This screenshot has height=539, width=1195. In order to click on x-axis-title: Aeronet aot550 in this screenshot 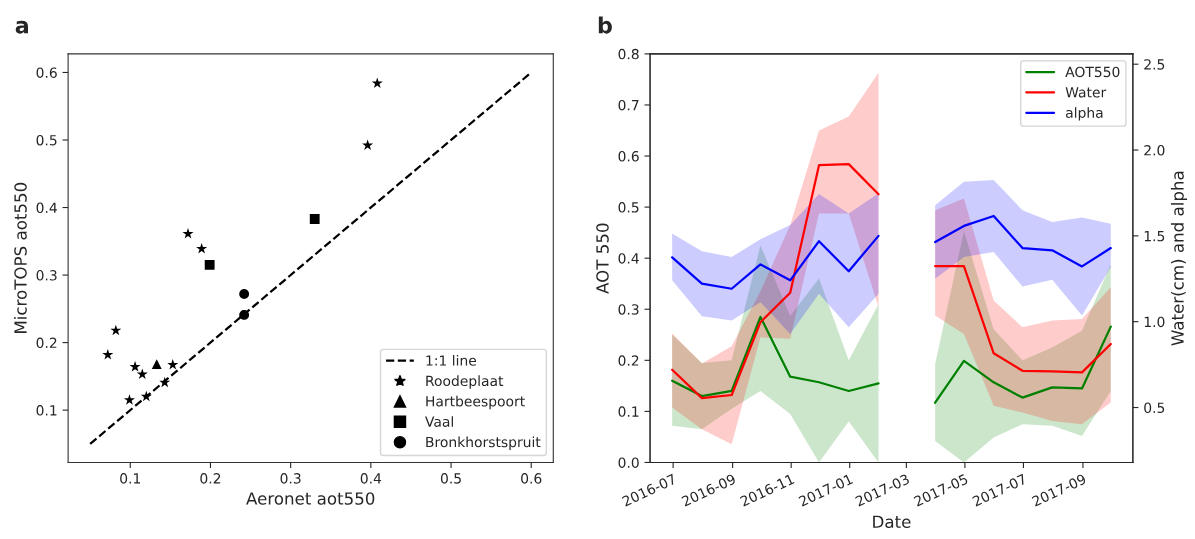, I will do `click(310, 498)`.